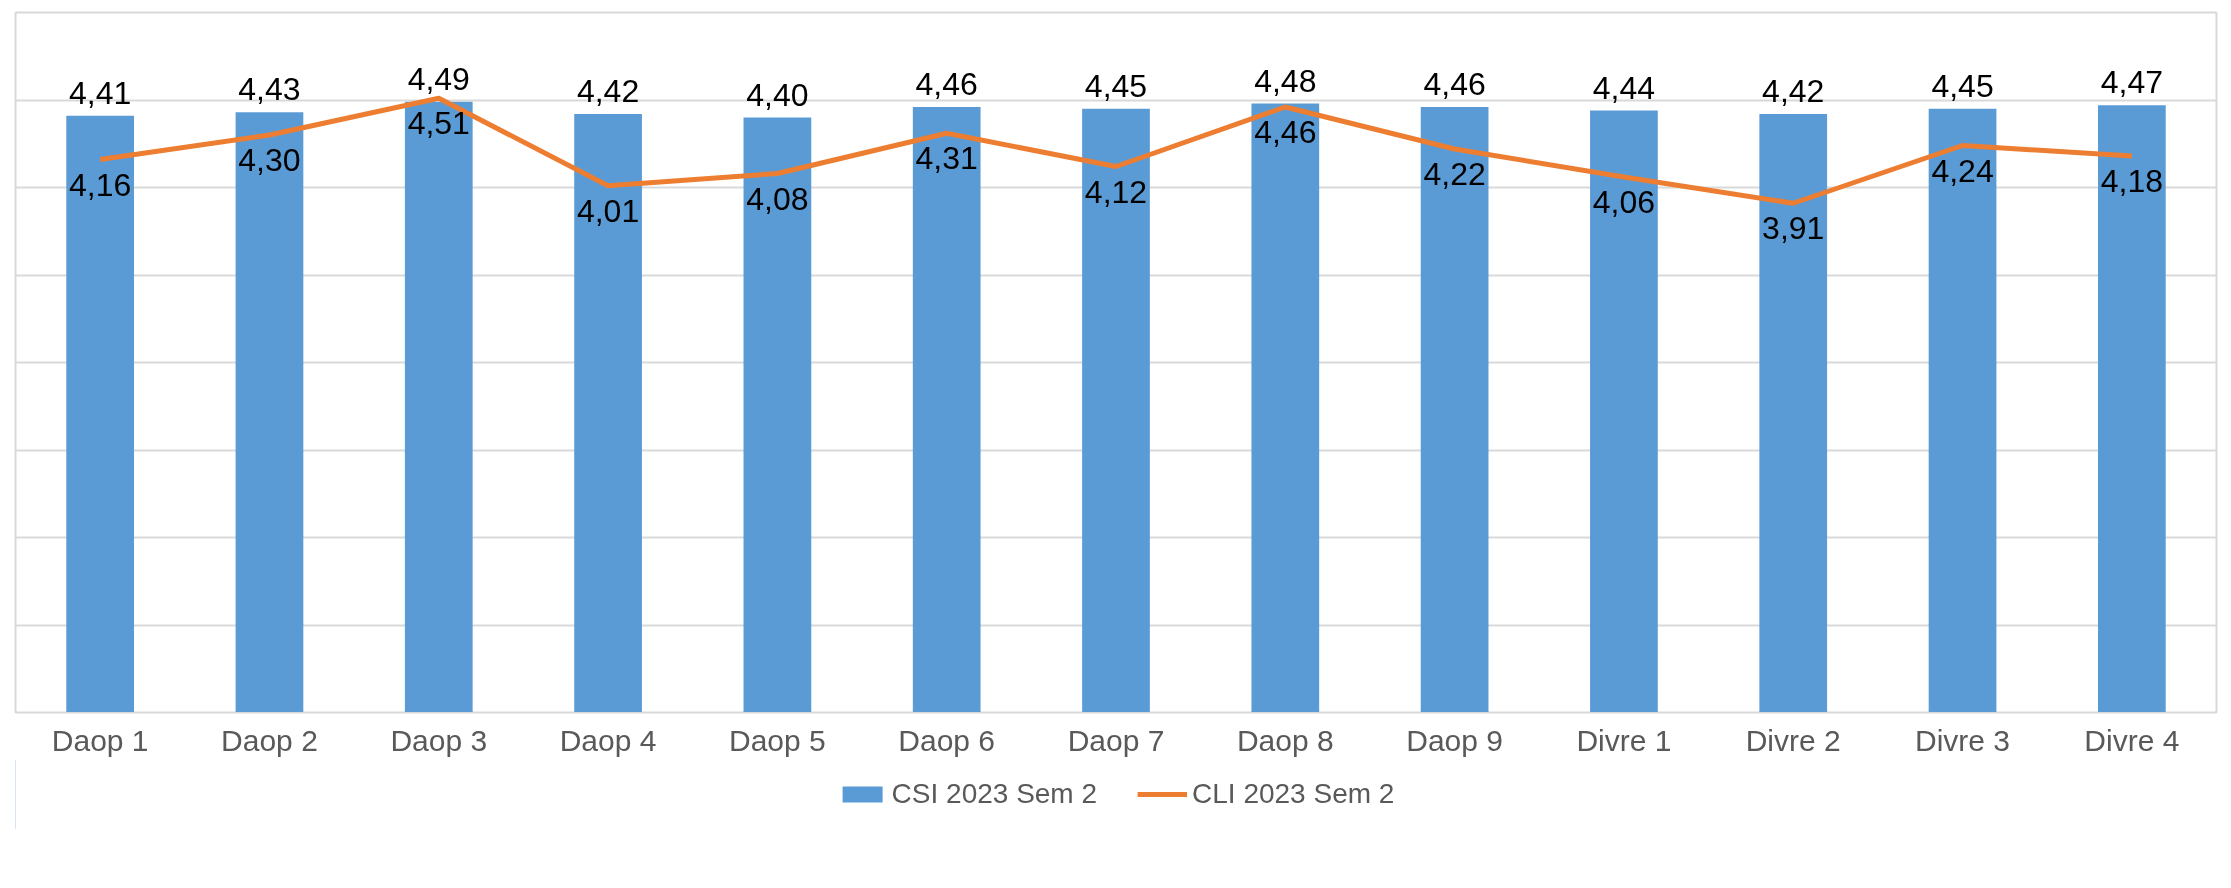  Describe the element at coordinates (777, 740) in the screenshot. I see `x-tick-label: Daop 5` at that location.